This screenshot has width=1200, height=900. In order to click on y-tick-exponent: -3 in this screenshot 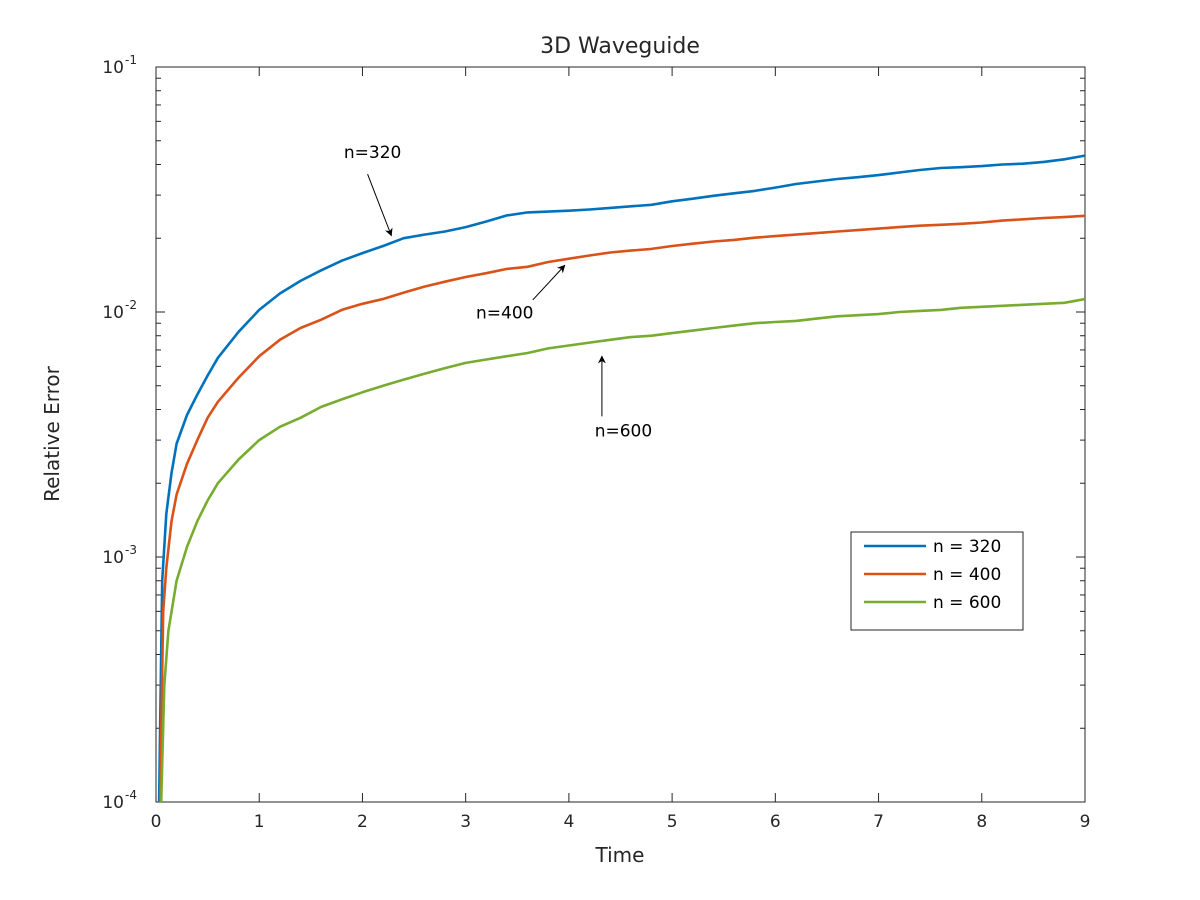, I will do `click(131, 550)`.